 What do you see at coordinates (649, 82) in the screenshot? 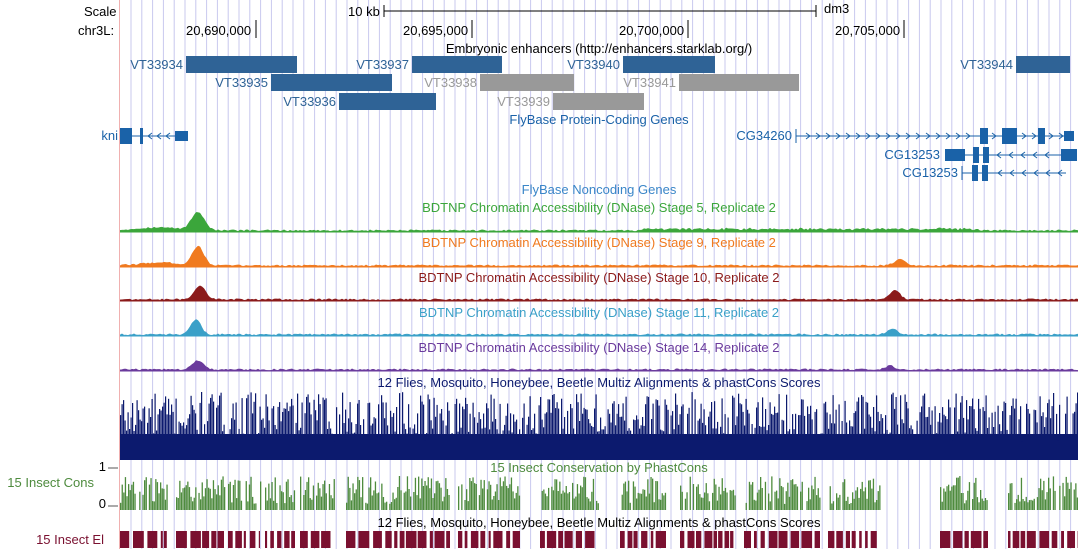
I see `enhancer-label: VT33941` at bounding box center [649, 82].